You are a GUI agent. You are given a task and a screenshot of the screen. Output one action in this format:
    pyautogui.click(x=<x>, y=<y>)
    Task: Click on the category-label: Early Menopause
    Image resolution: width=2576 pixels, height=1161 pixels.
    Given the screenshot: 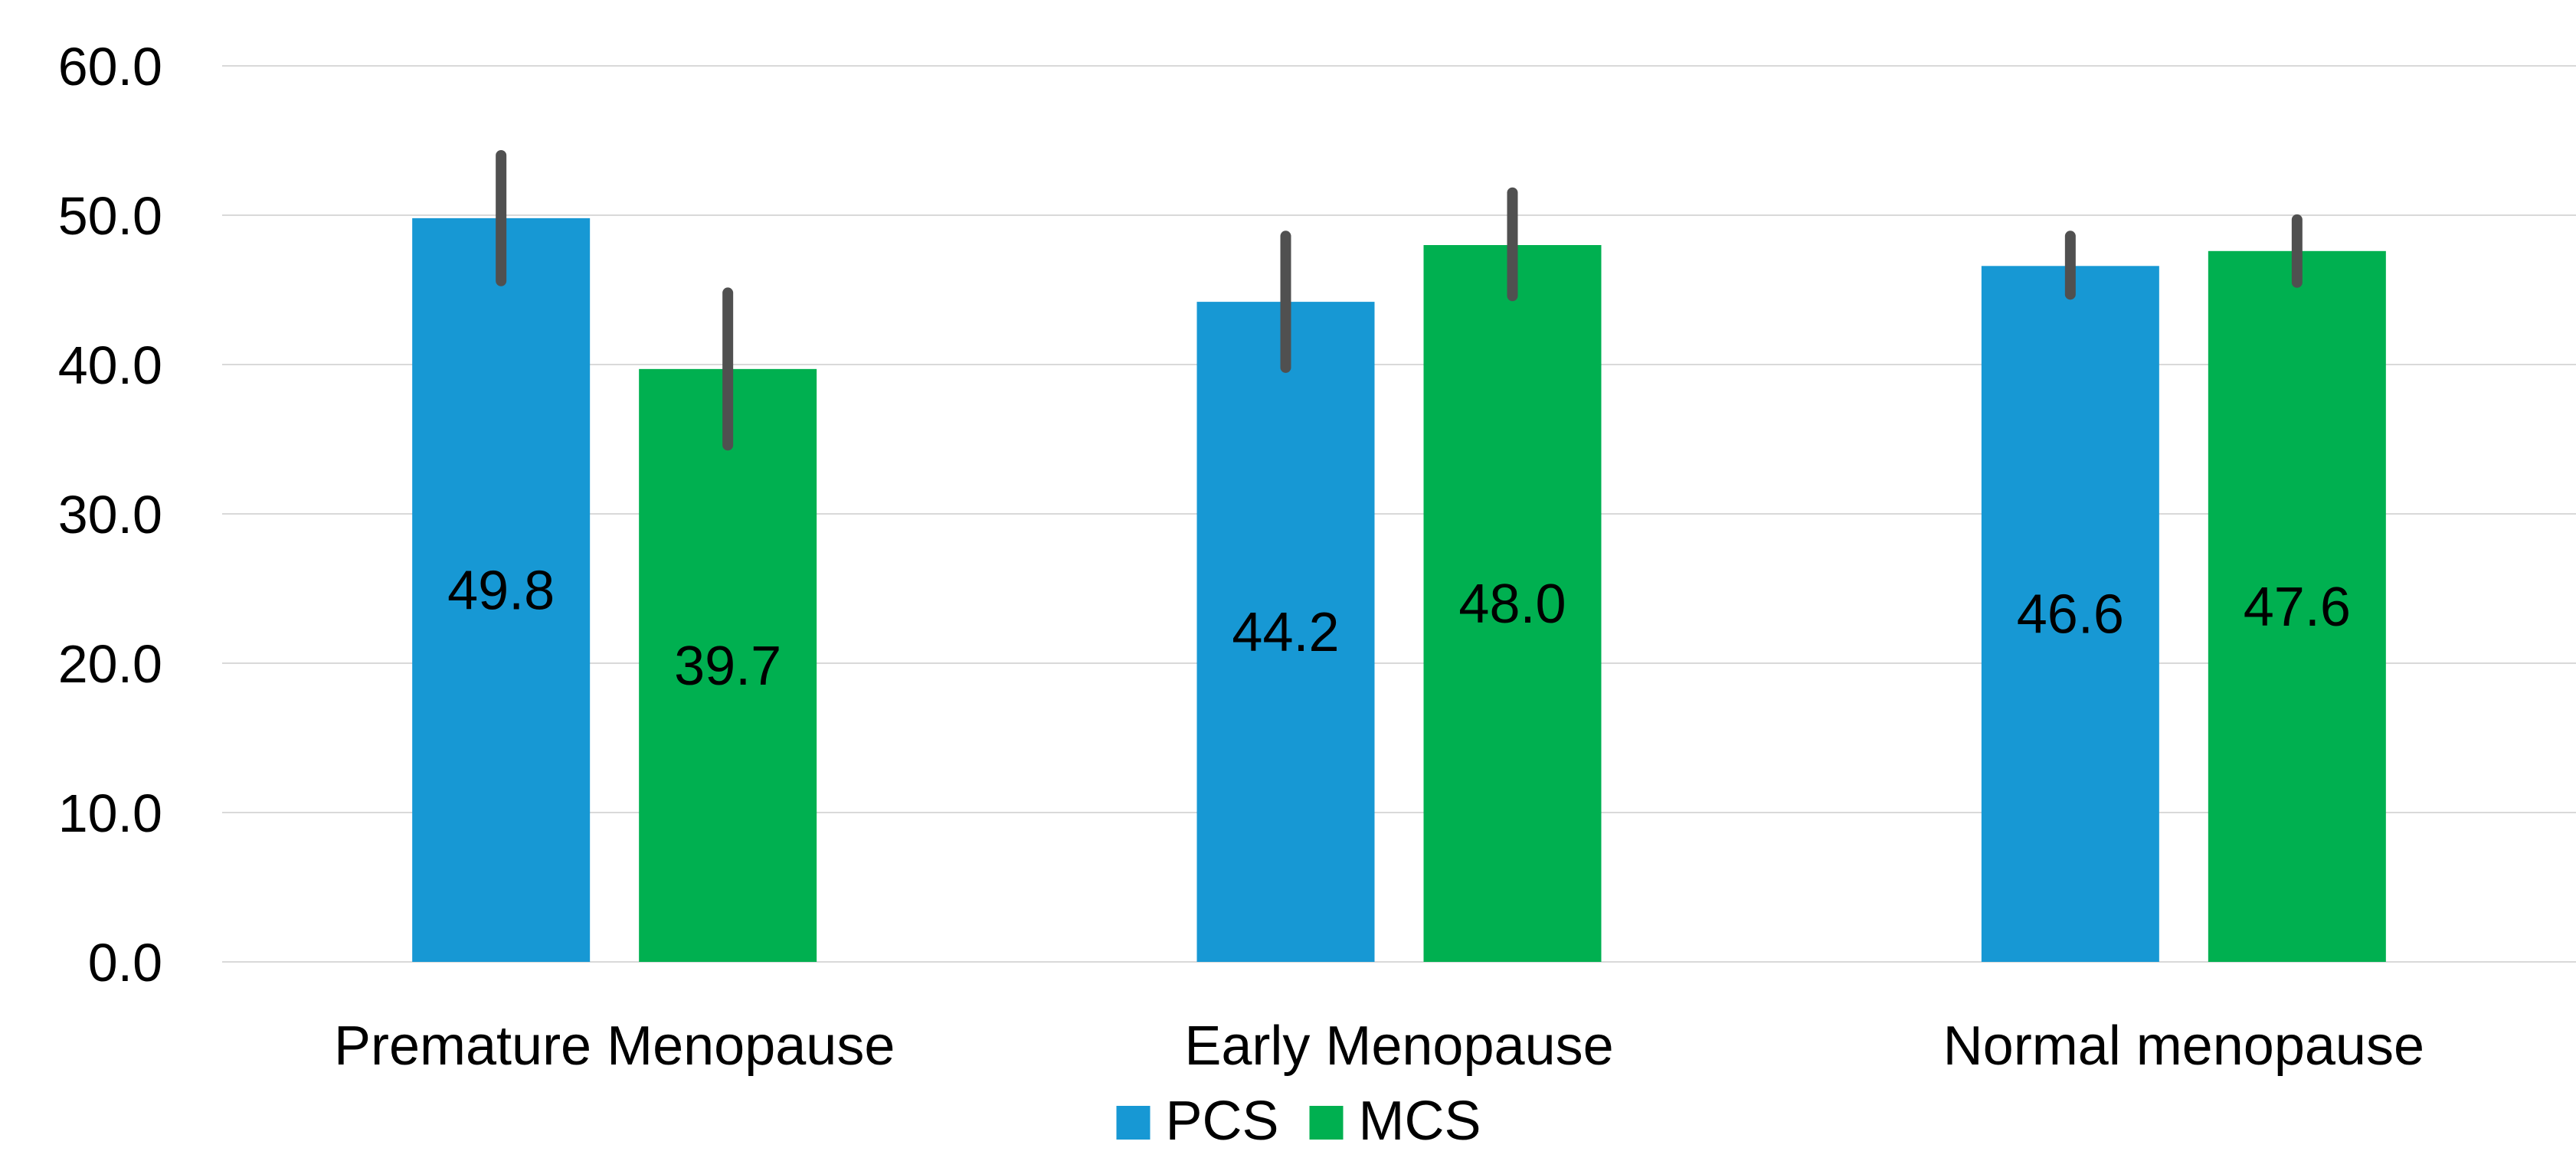 What is the action you would take?
    pyautogui.click(x=1398, y=1046)
    